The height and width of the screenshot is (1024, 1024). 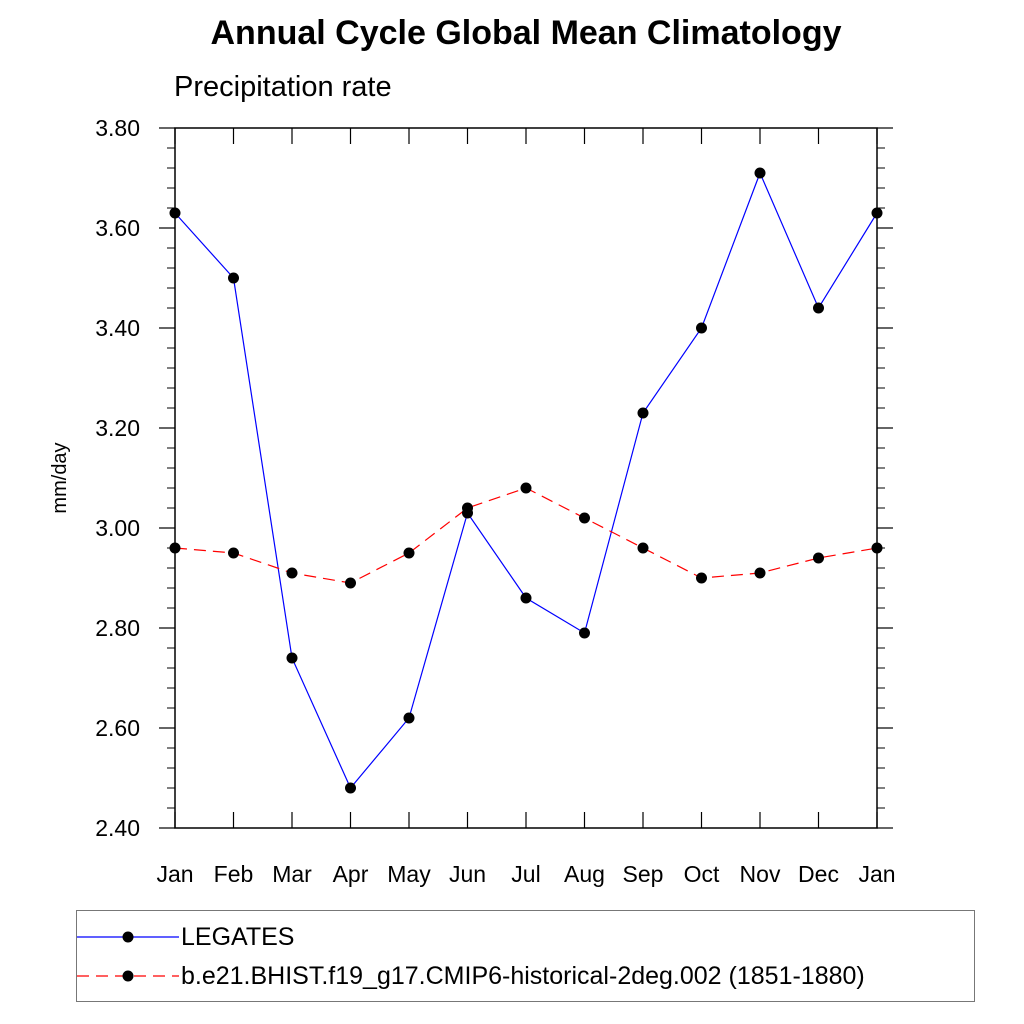 I want to click on x-tick-label: Dec, so click(x=818, y=874).